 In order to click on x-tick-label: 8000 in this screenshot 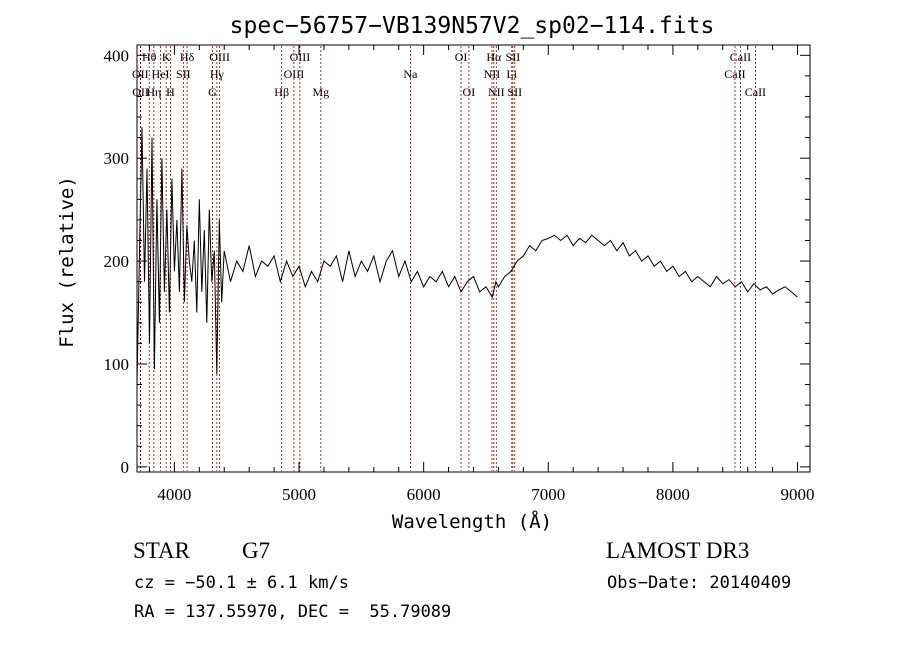, I will do `click(673, 494)`.